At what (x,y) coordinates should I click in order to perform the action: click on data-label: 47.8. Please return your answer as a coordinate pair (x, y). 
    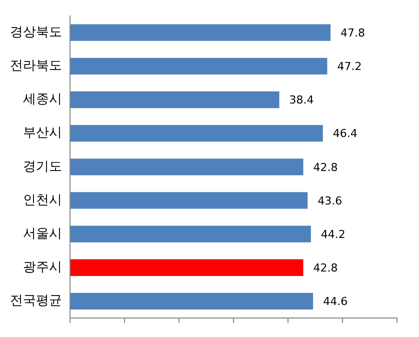
    Looking at the image, I should click on (353, 33).